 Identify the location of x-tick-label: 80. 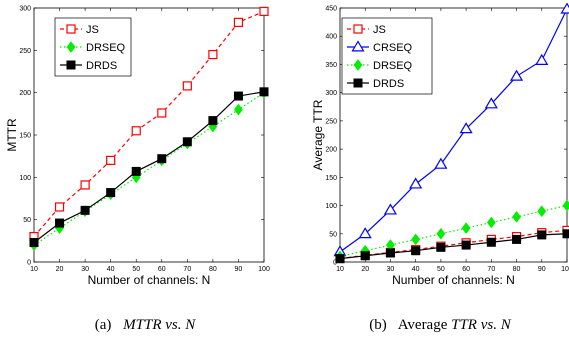
(213, 269).